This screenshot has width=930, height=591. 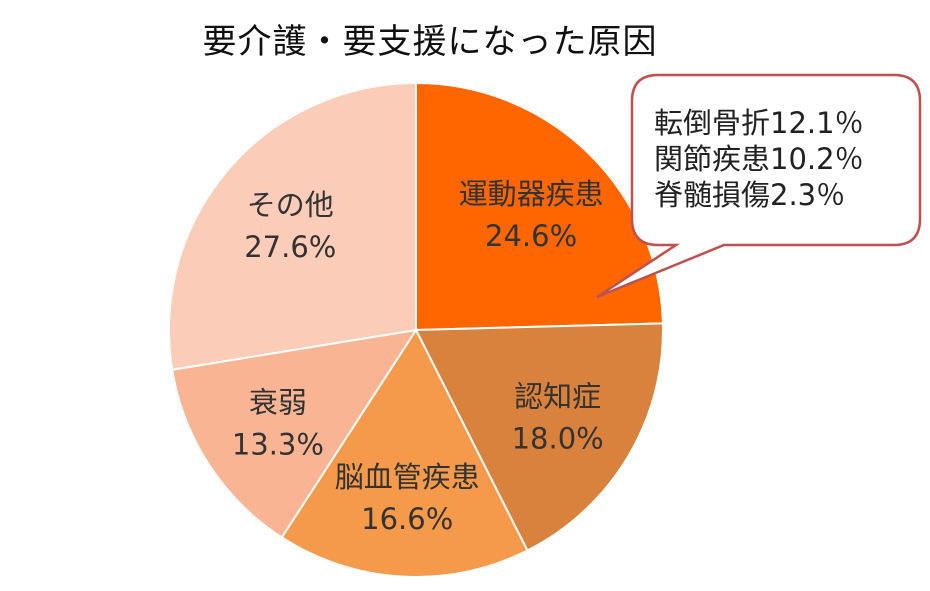 What do you see at coordinates (759, 159) in the screenshot?
I see `callout-line-2: 関節疾患10.2％` at bounding box center [759, 159].